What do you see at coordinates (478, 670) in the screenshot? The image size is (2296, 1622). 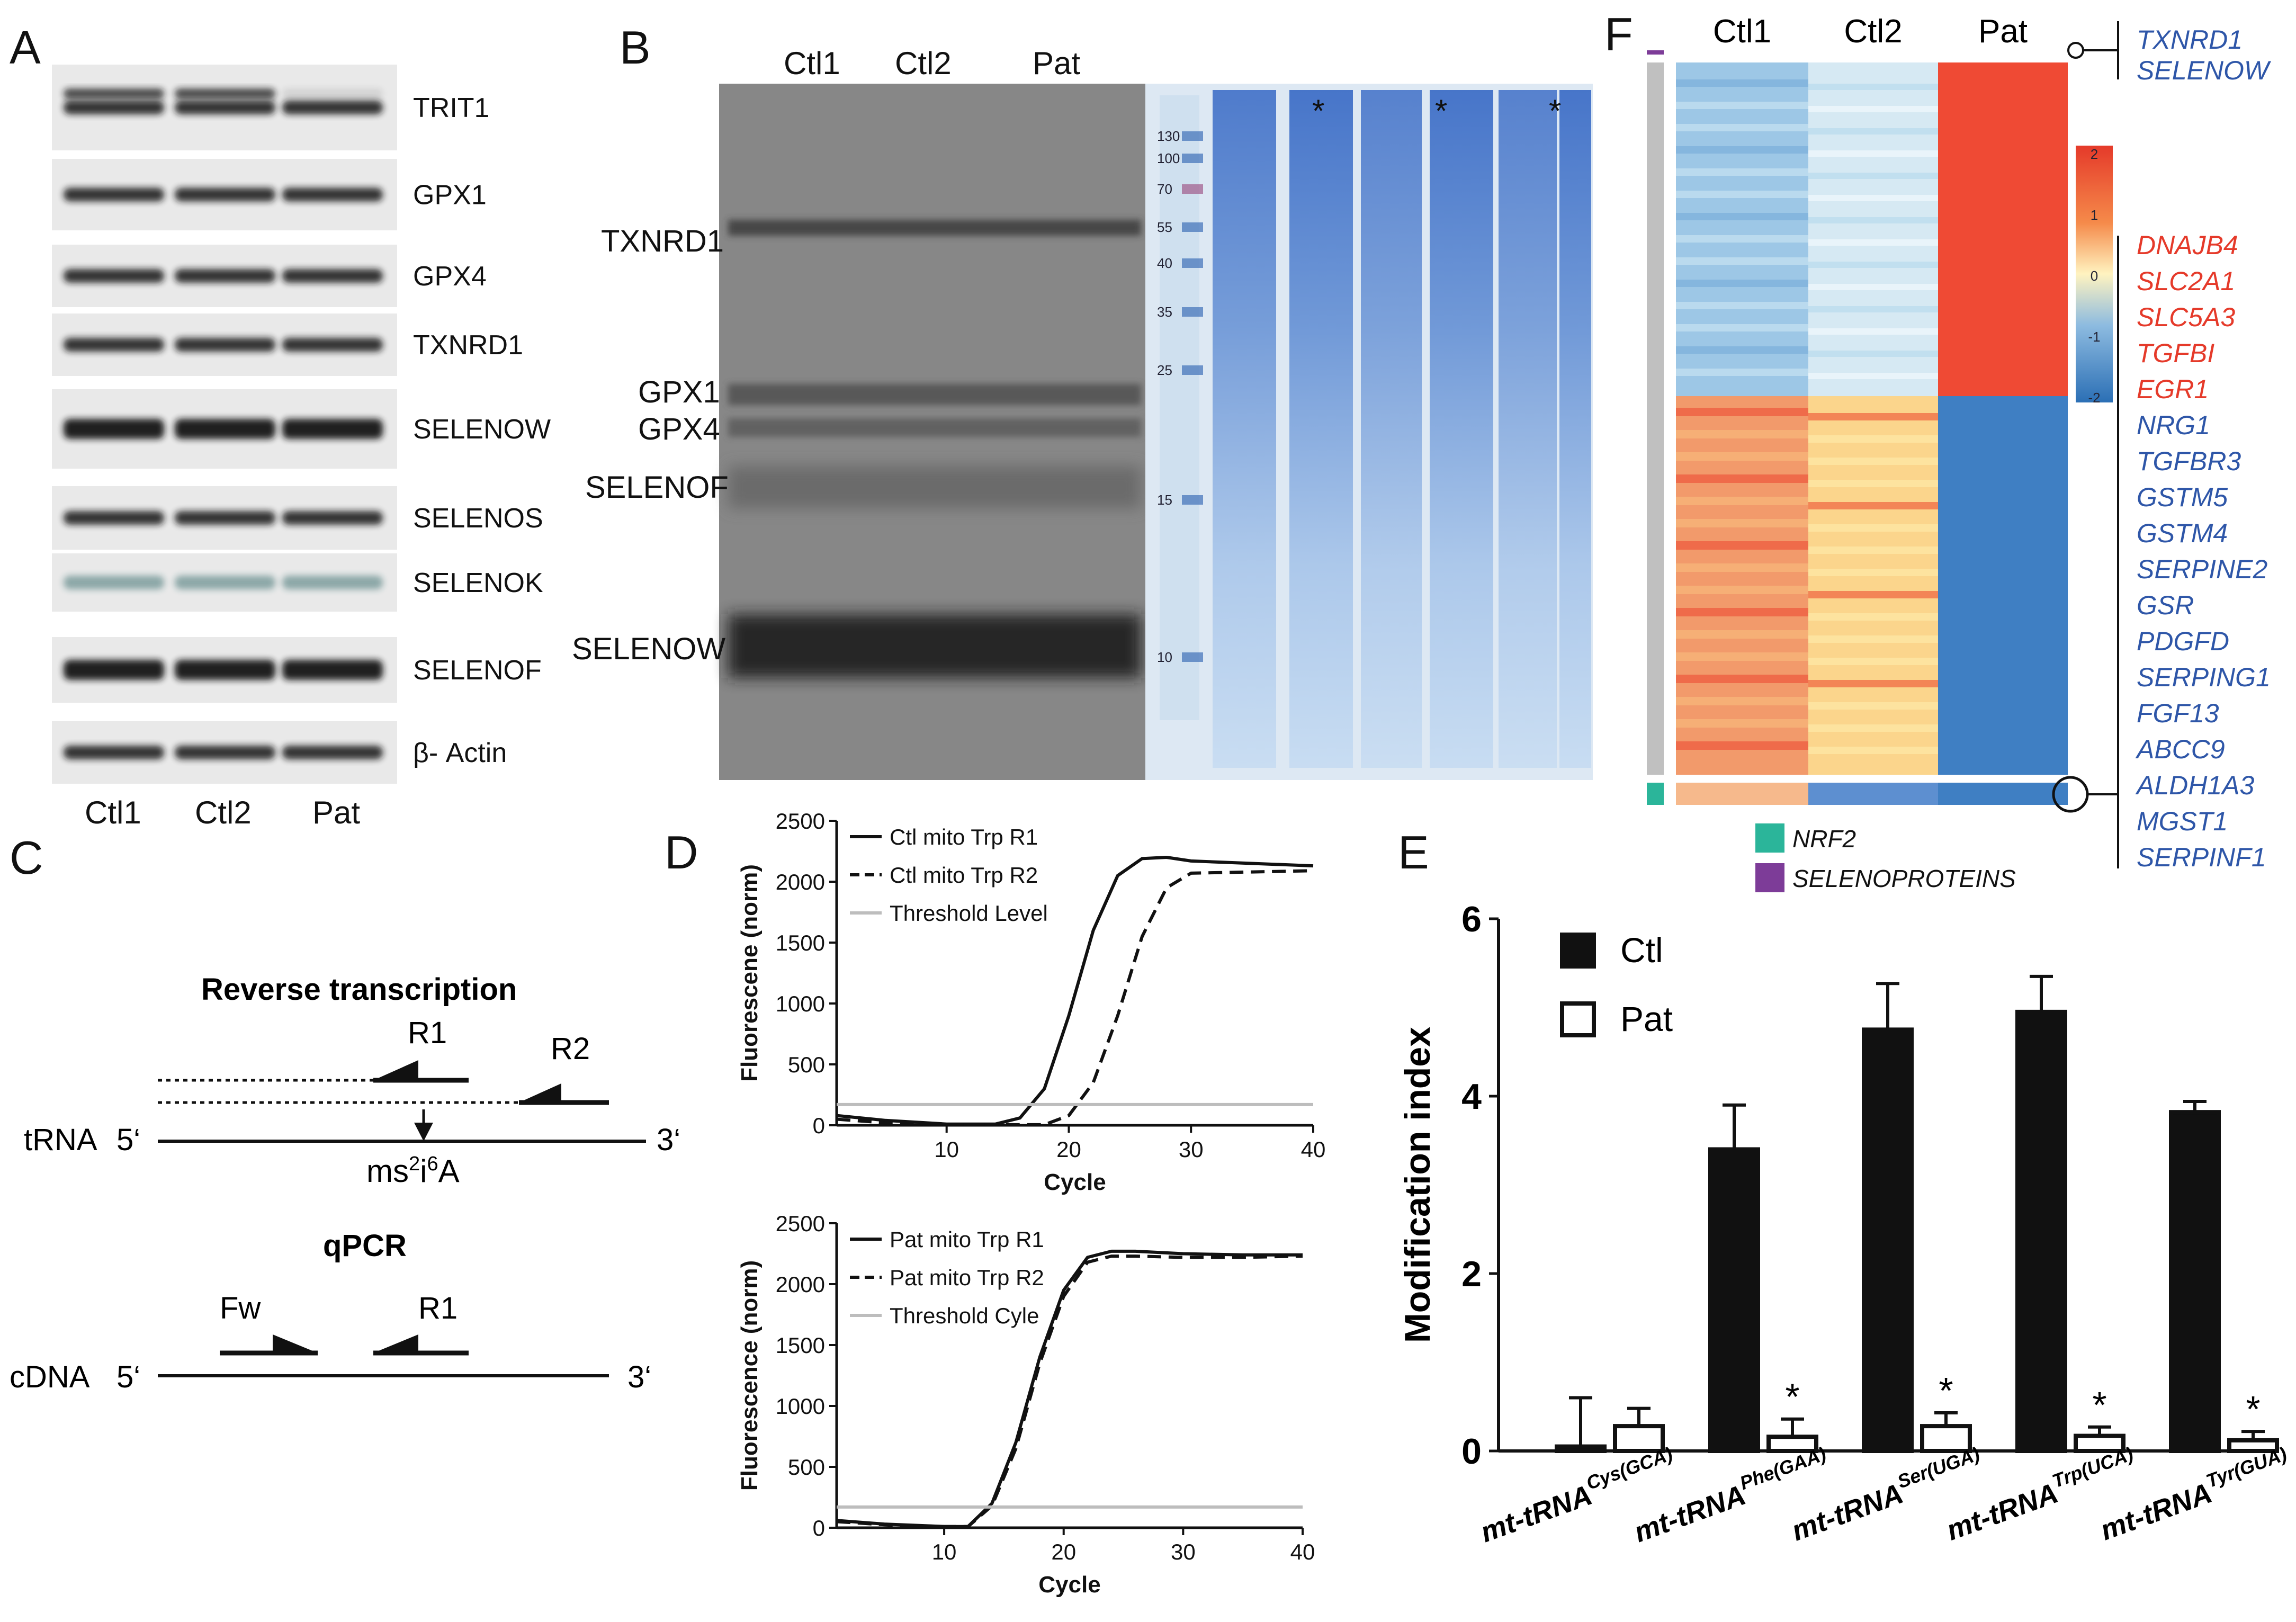 I see `blot-row-label: SELENOF` at bounding box center [478, 670].